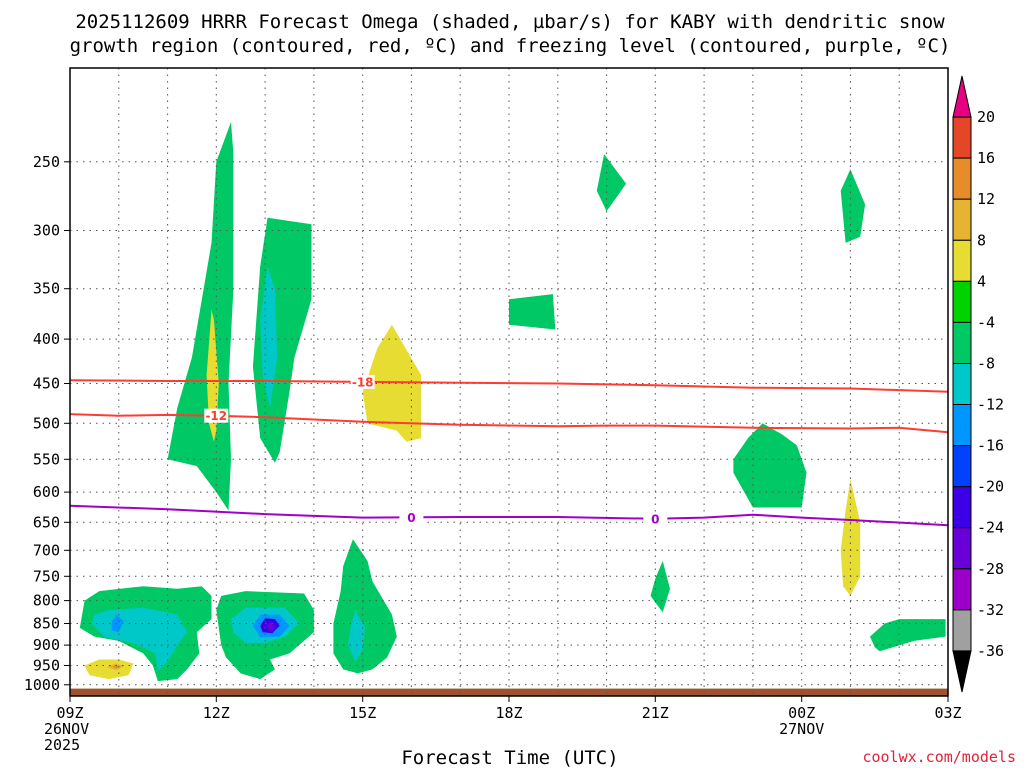 This screenshot has height=768, width=1024. I want to click on x-tick-label-15-0: 00Z, so click(801, 713).